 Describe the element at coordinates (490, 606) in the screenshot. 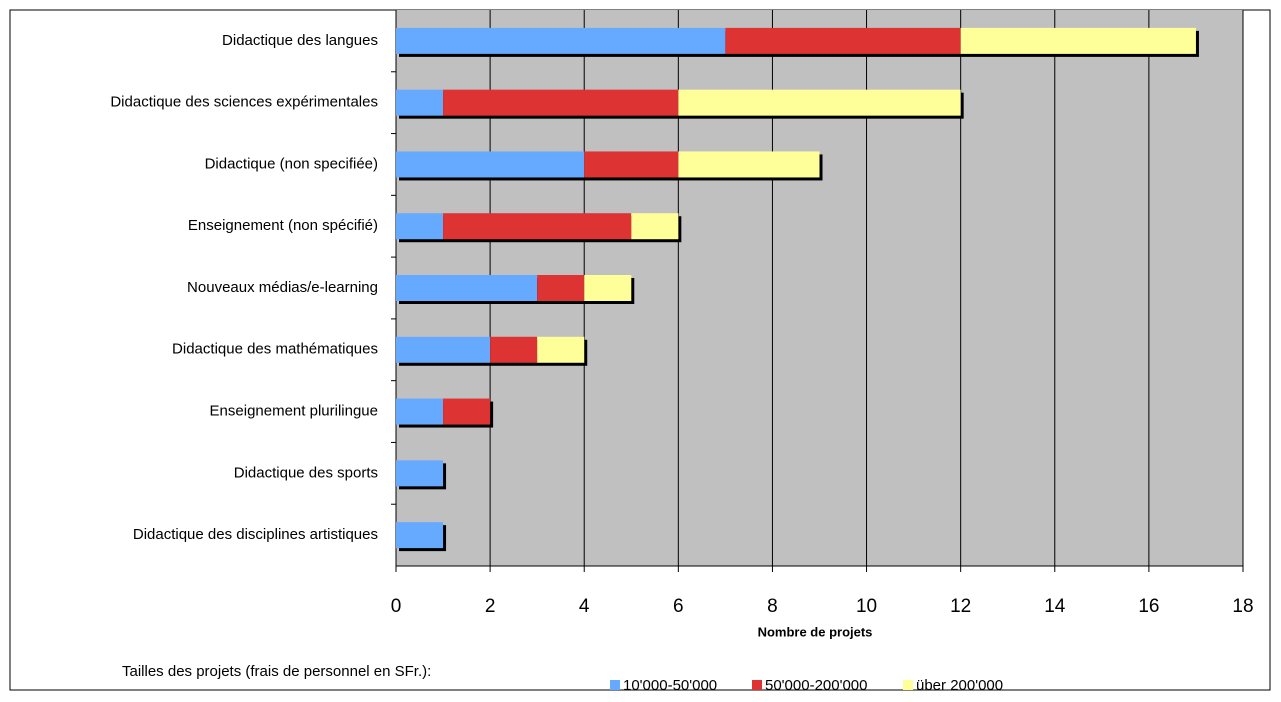

I see `x-tick-label: 2` at that location.